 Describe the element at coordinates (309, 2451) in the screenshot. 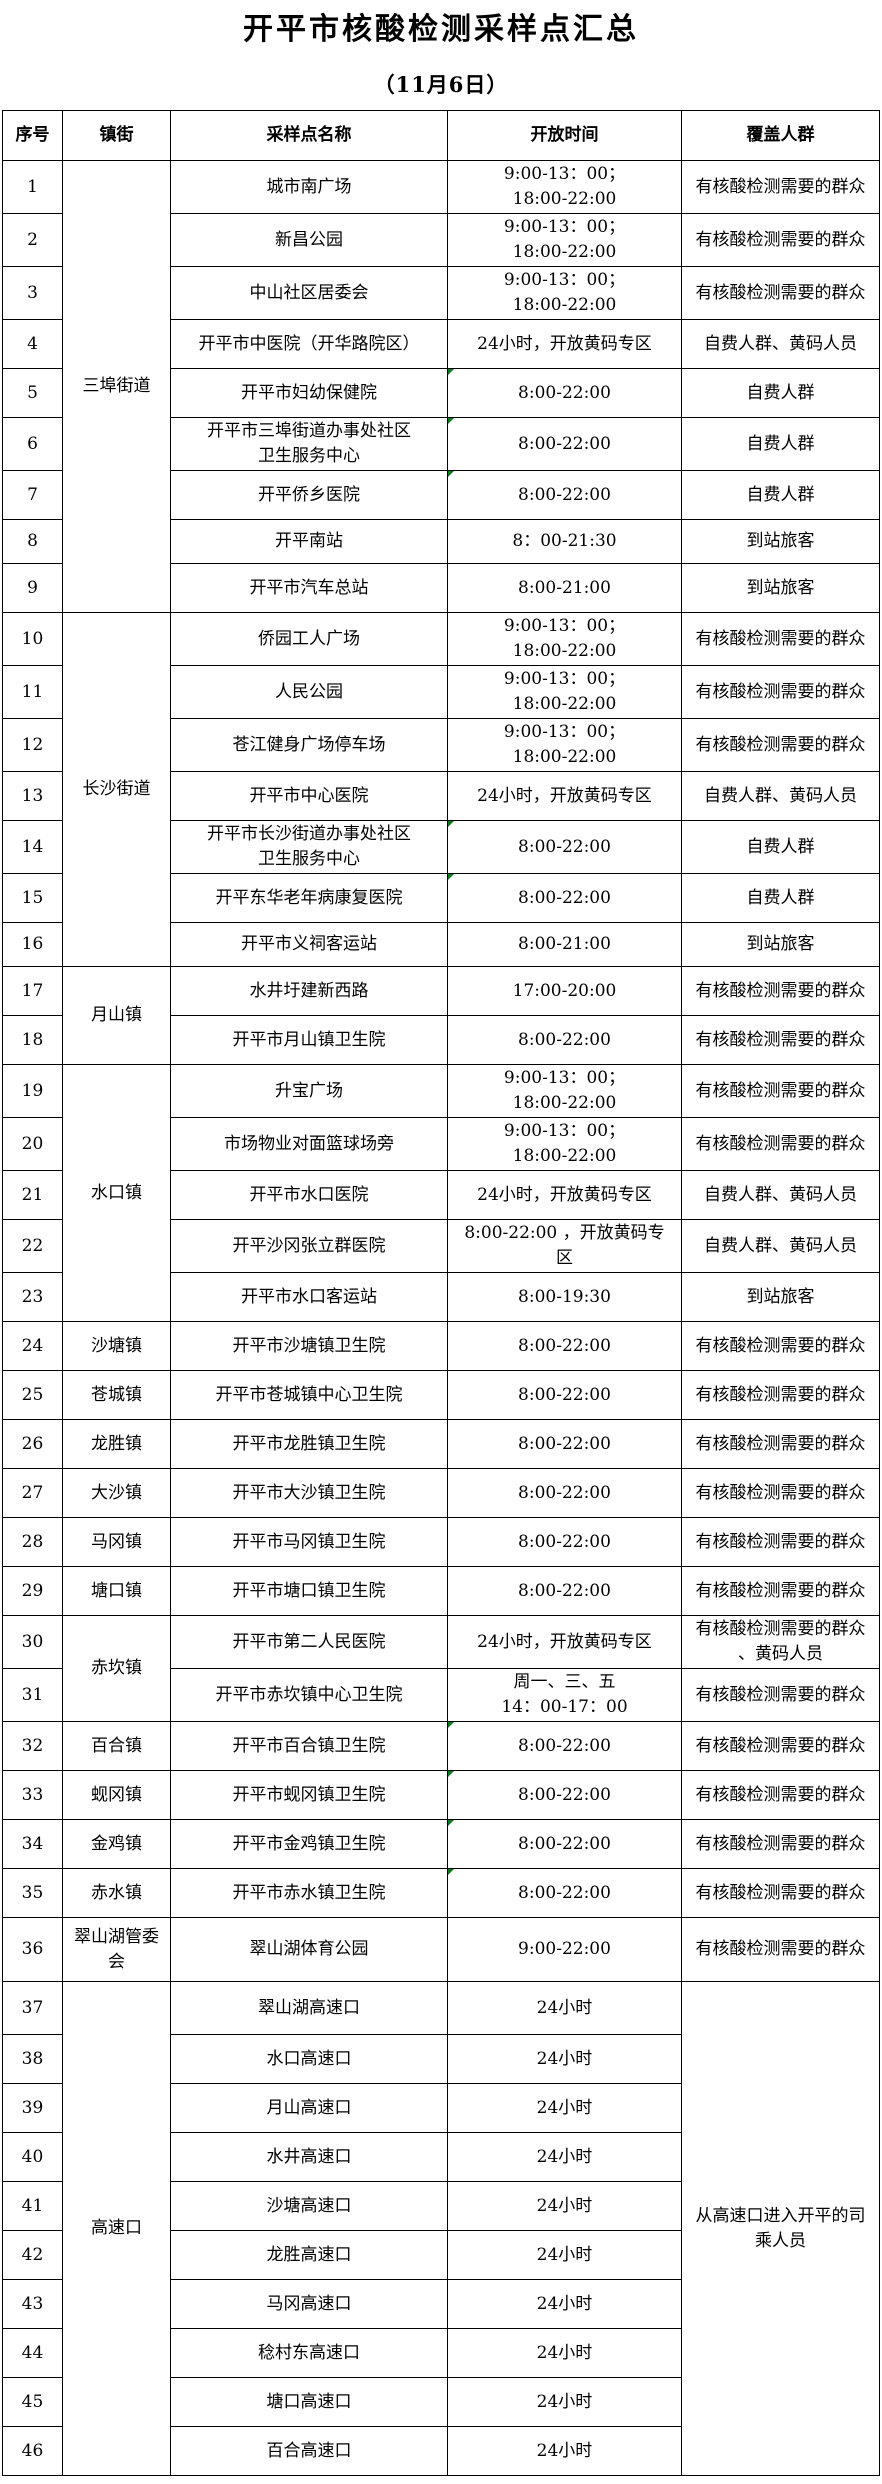

I see `site-name-cell: 百合高速口` at that location.